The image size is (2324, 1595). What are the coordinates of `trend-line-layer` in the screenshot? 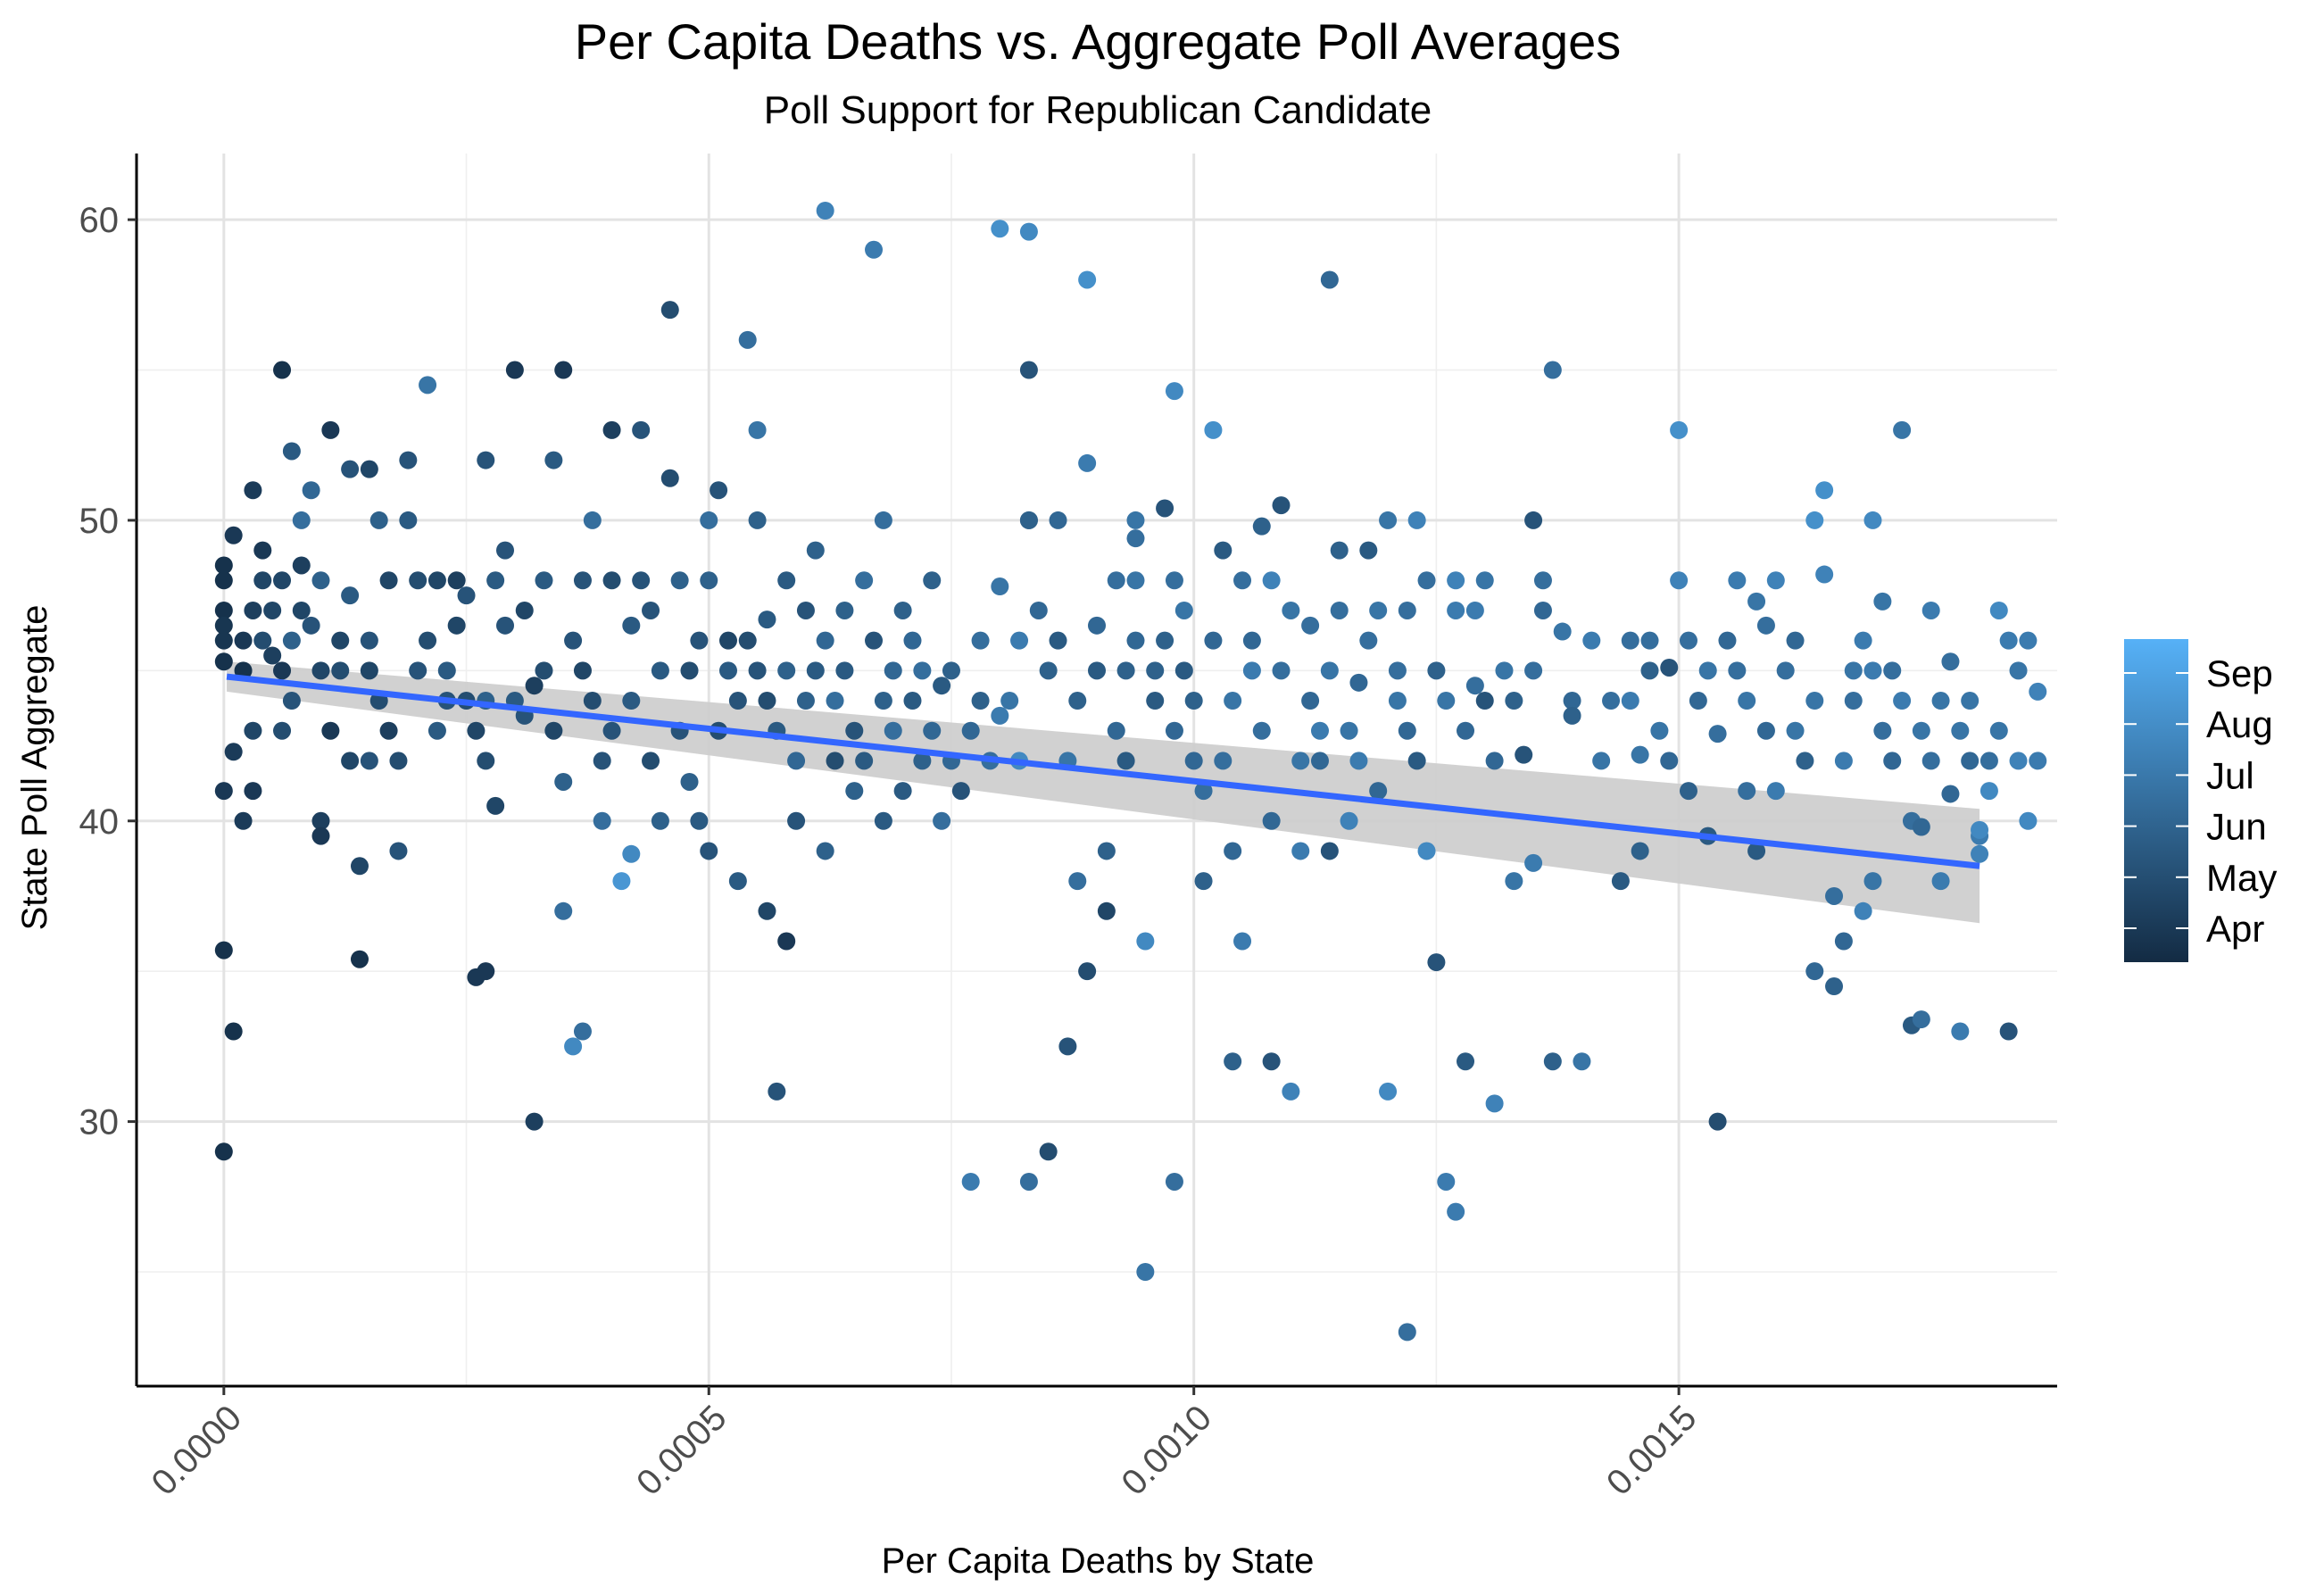 It's located at (1103, 771).